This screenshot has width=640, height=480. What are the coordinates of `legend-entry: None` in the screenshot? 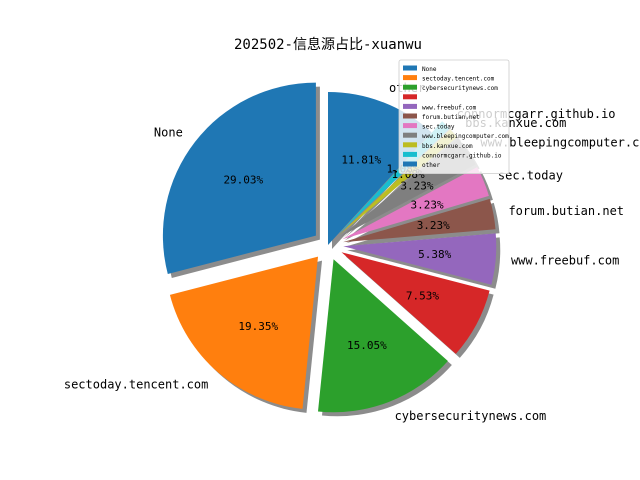 It's located at (429, 69).